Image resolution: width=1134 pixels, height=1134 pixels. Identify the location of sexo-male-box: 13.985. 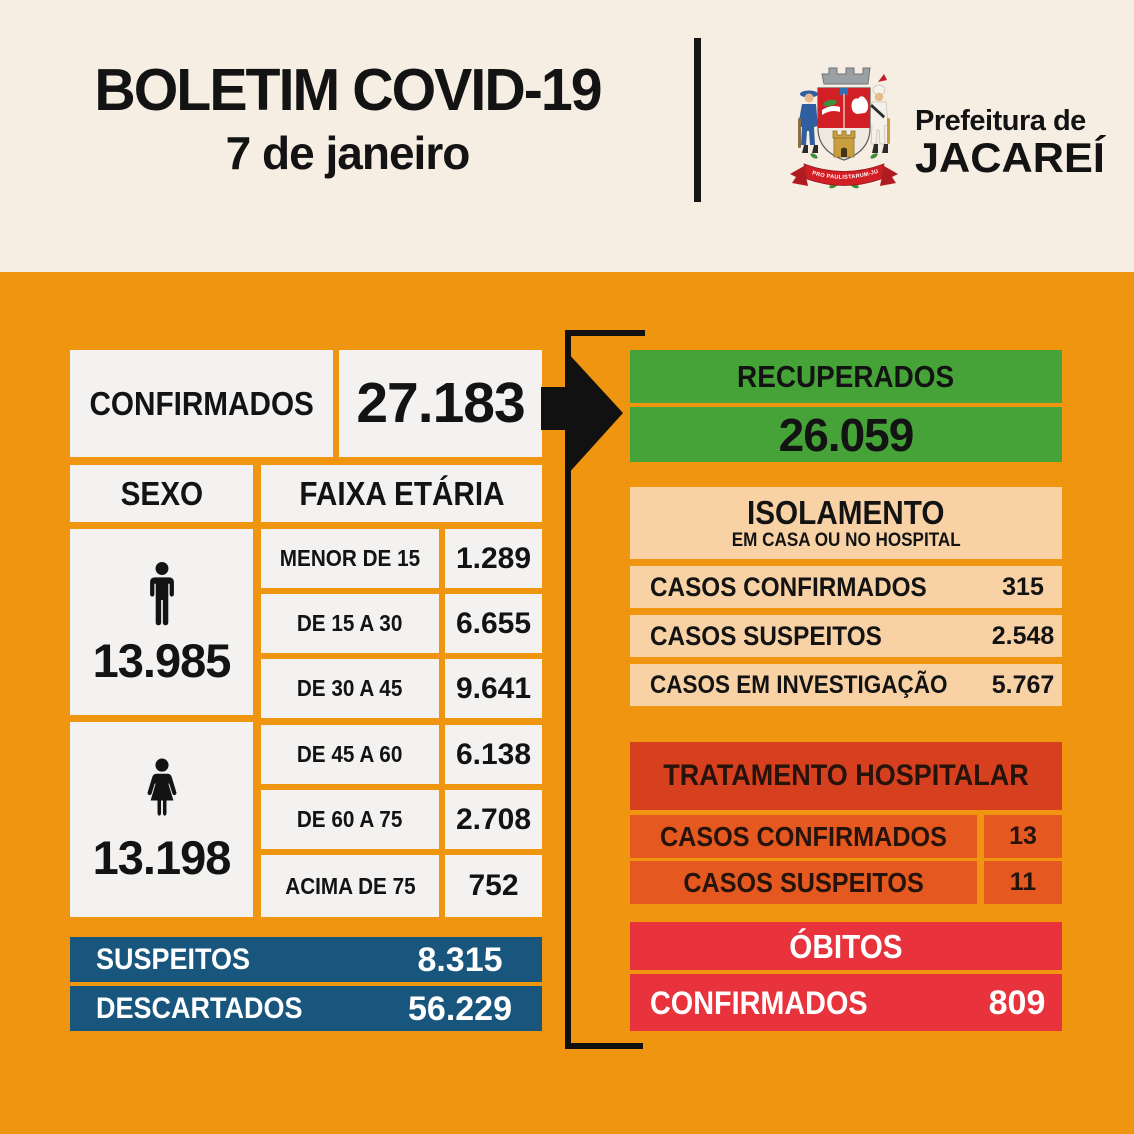
(161, 622).